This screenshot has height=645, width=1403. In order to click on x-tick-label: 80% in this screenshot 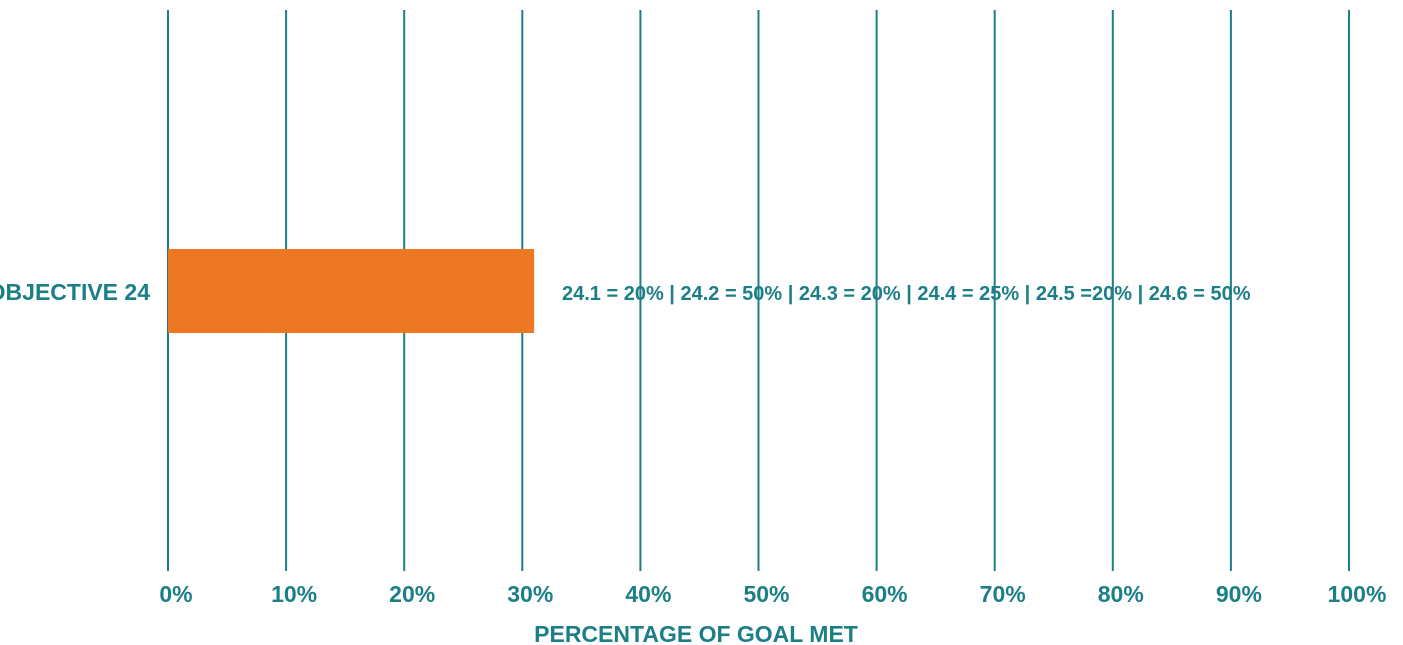, I will do `click(1121, 594)`.